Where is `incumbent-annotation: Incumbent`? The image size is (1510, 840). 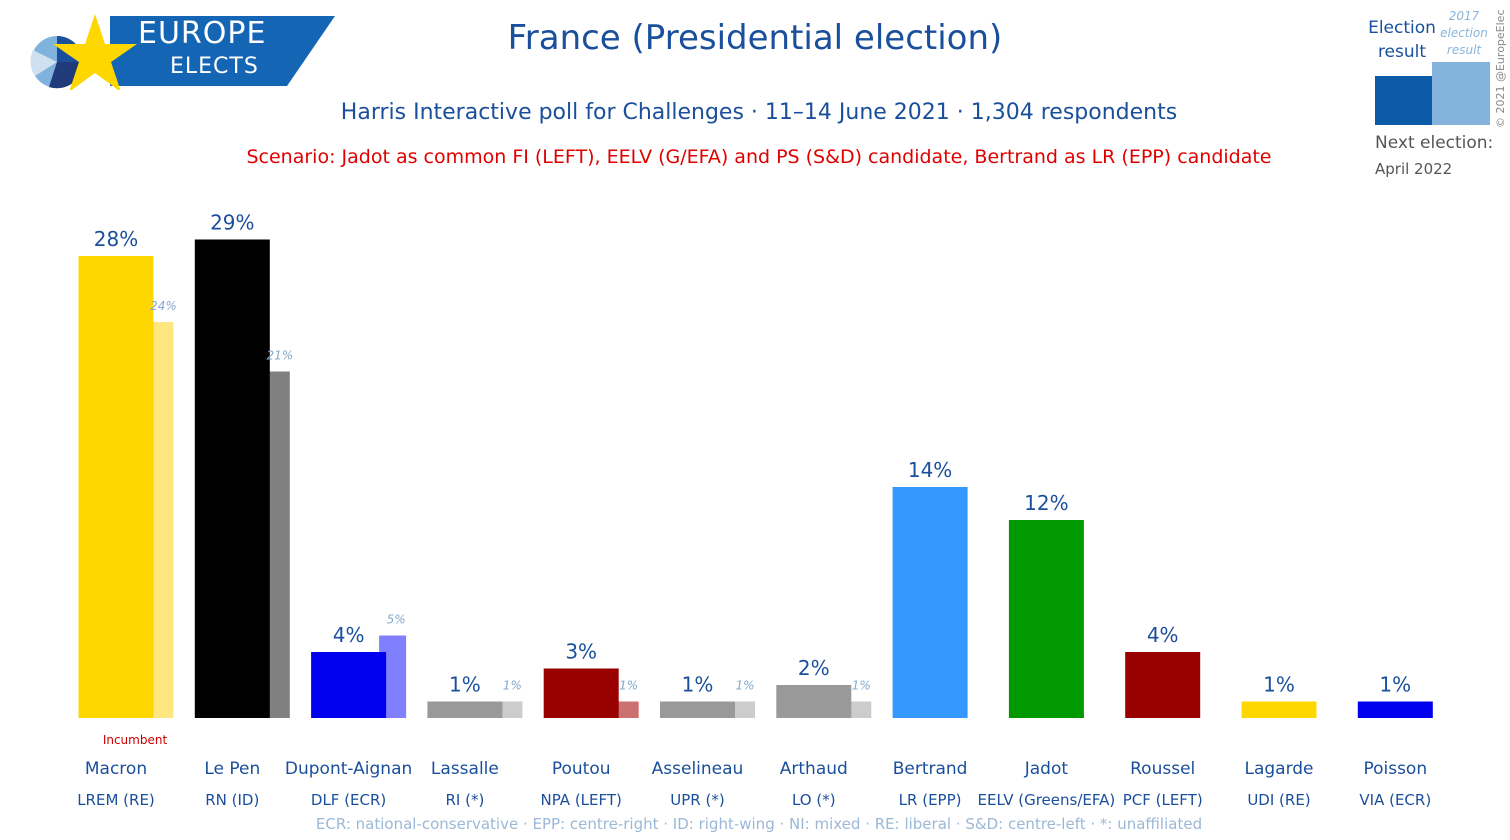 incumbent-annotation: Incumbent is located at coordinates (135, 740).